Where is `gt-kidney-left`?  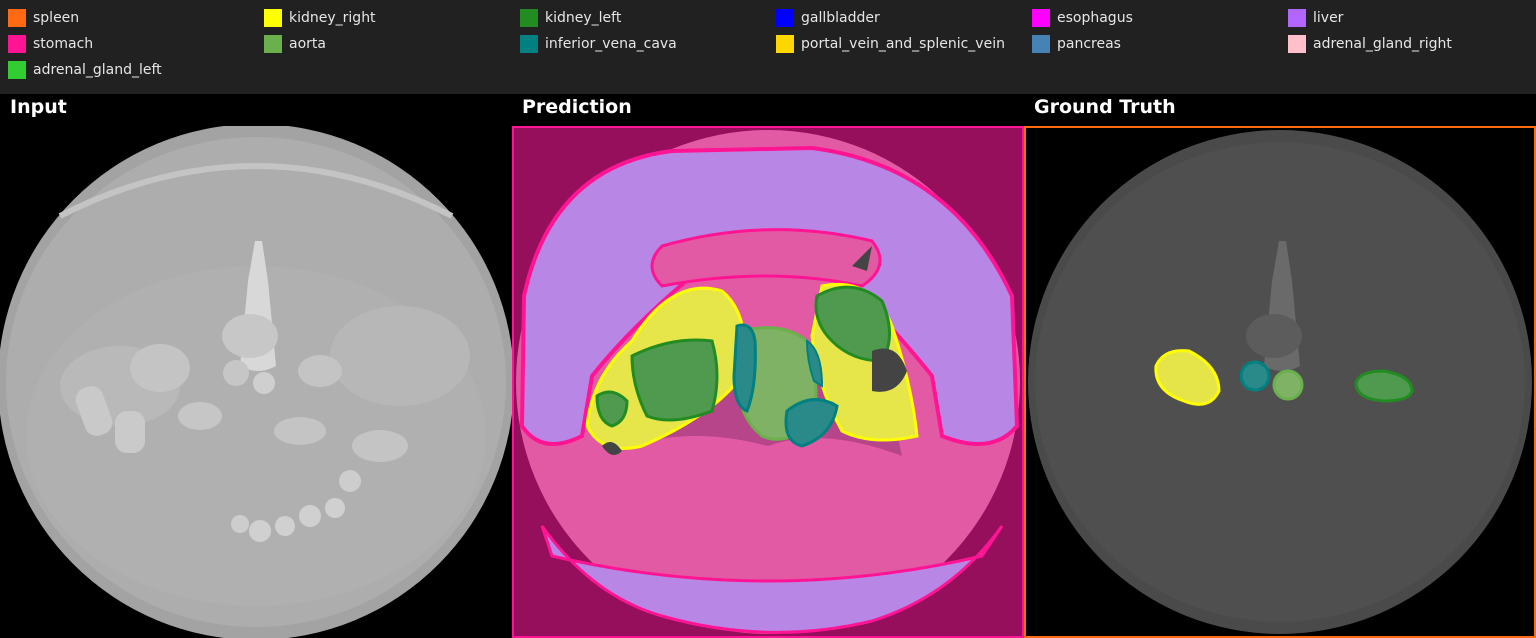 gt-kidney-left is located at coordinates (1384, 386).